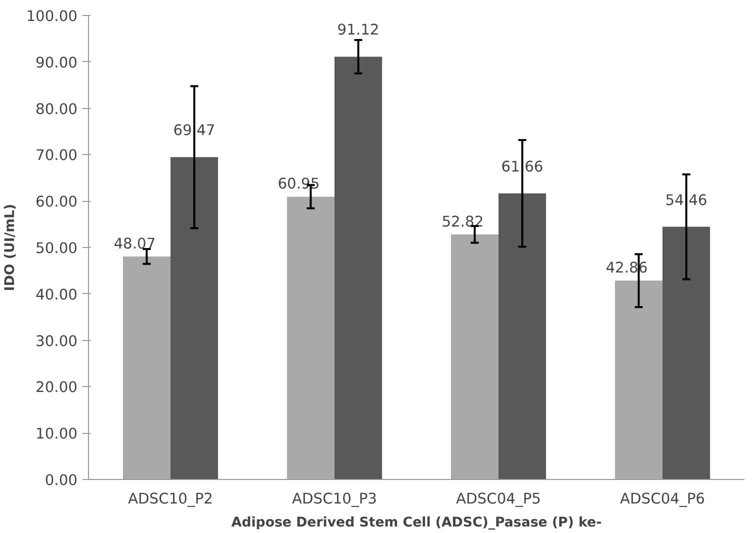  What do you see at coordinates (57, 387) in the screenshot?
I see `y-tick-label: 20.00` at bounding box center [57, 387].